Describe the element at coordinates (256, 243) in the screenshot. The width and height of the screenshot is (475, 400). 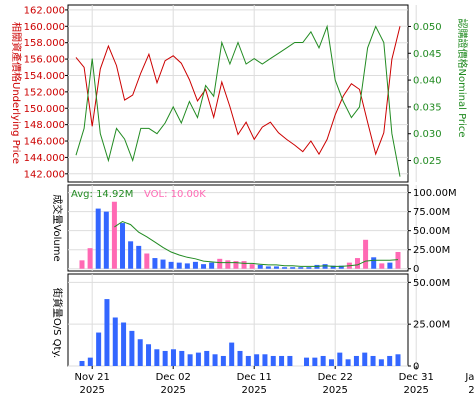
I see `volume-average-line` at that location.